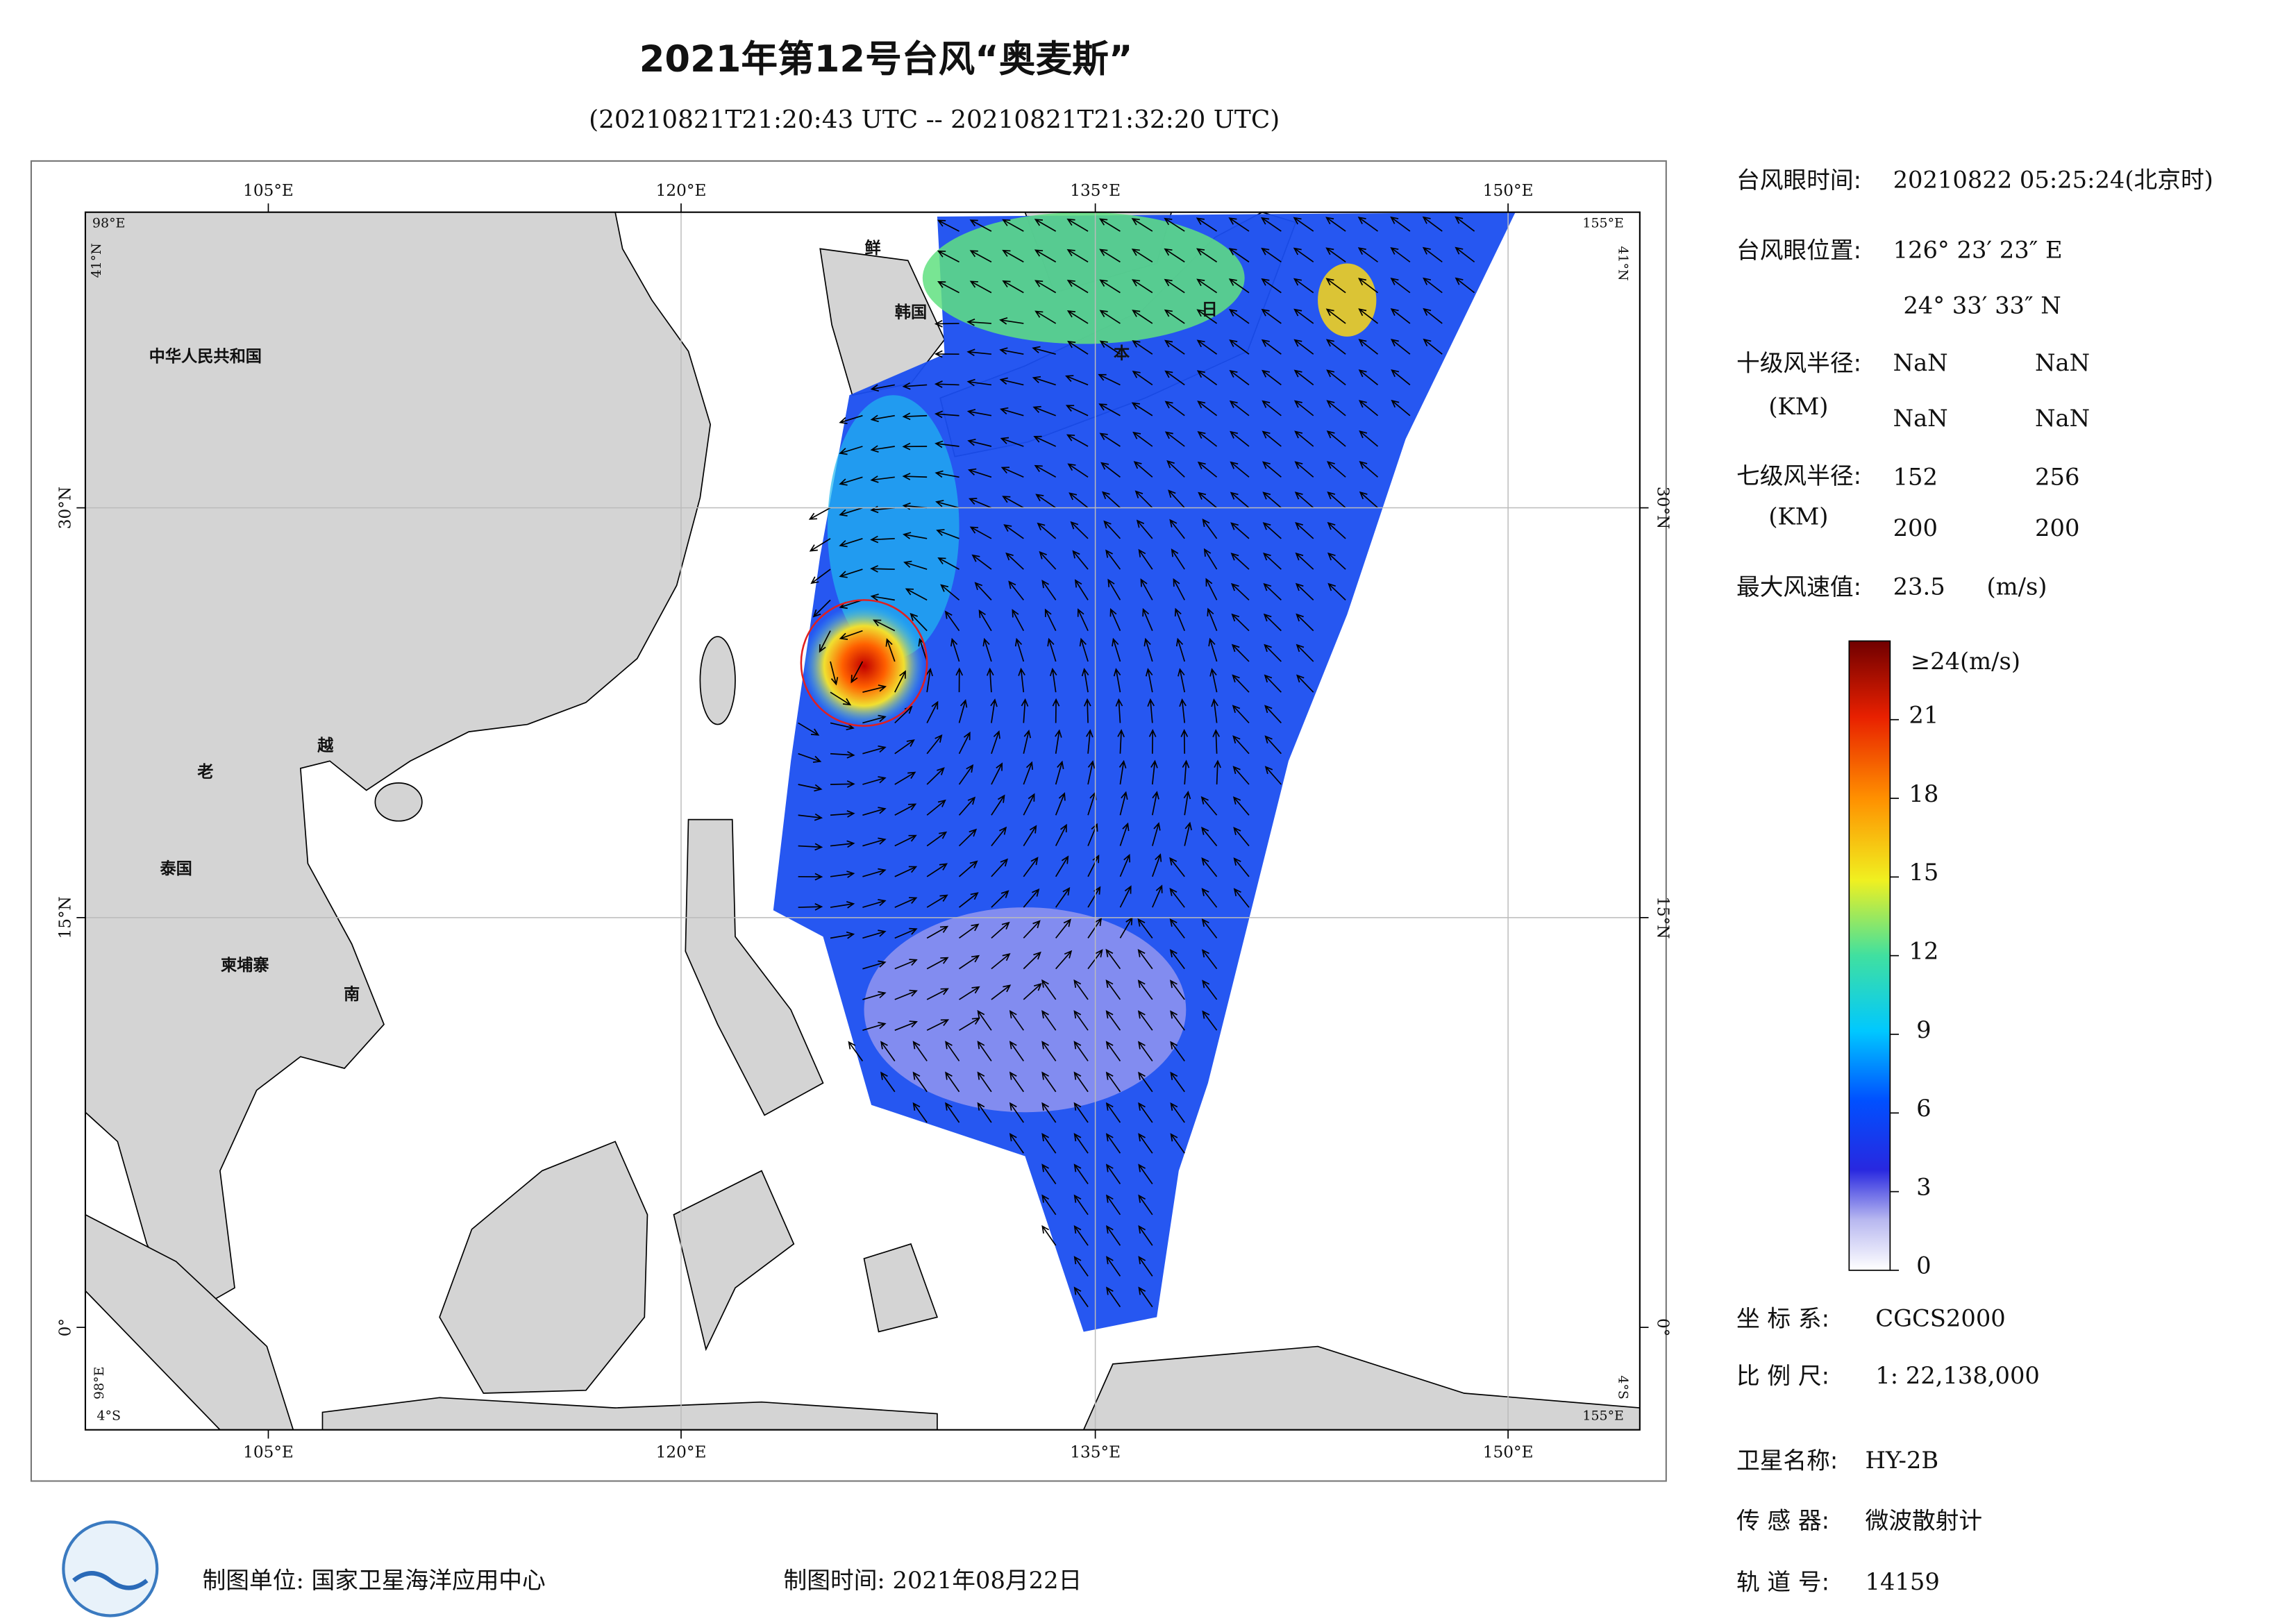  What do you see at coordinates (1798, 362) in the screenshot?
I see `info-text: 十级风半径:` at bounding box center [1798, 362].